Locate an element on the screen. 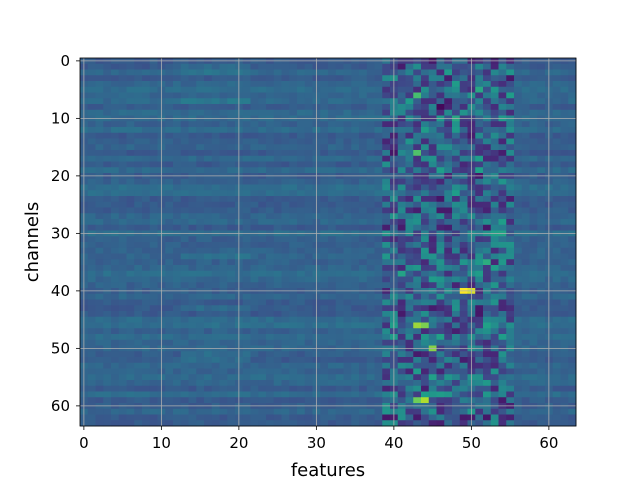  x-tick-label: 40 is located at coordinates (393, 443).